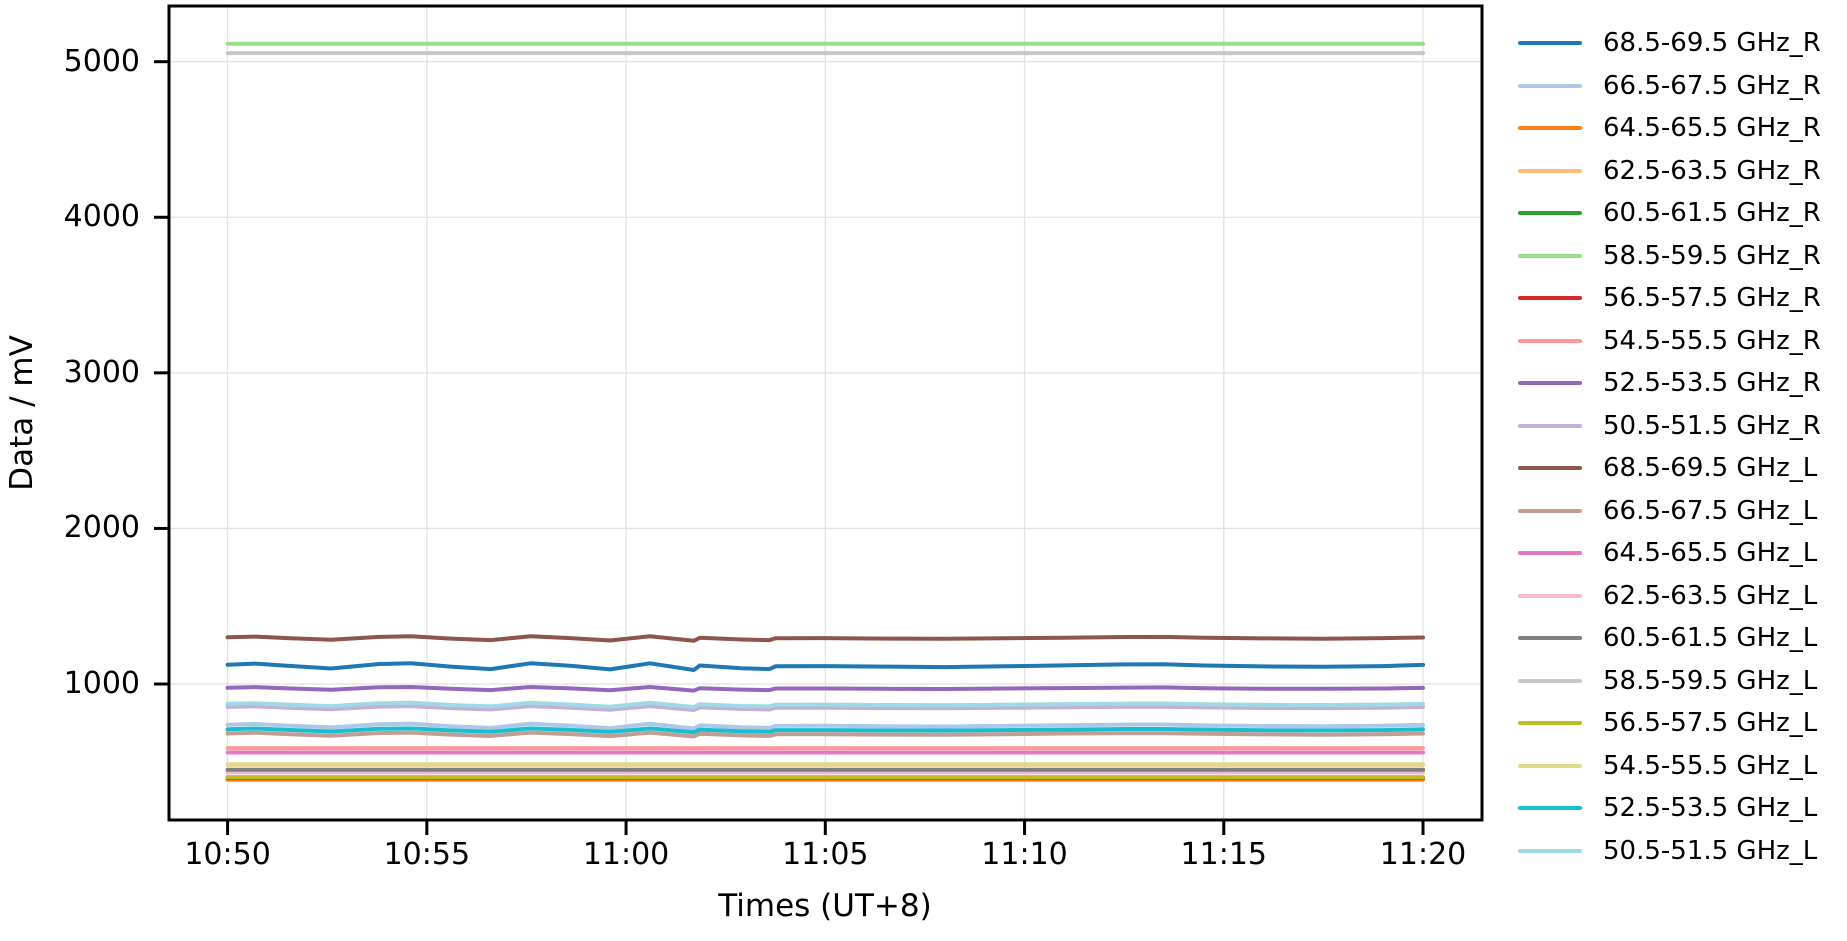 The image size is (1847, 941). Describe the element at coordinates (427, 854) in the screenshot. I see `x-tick-label: 10:55` at that location.